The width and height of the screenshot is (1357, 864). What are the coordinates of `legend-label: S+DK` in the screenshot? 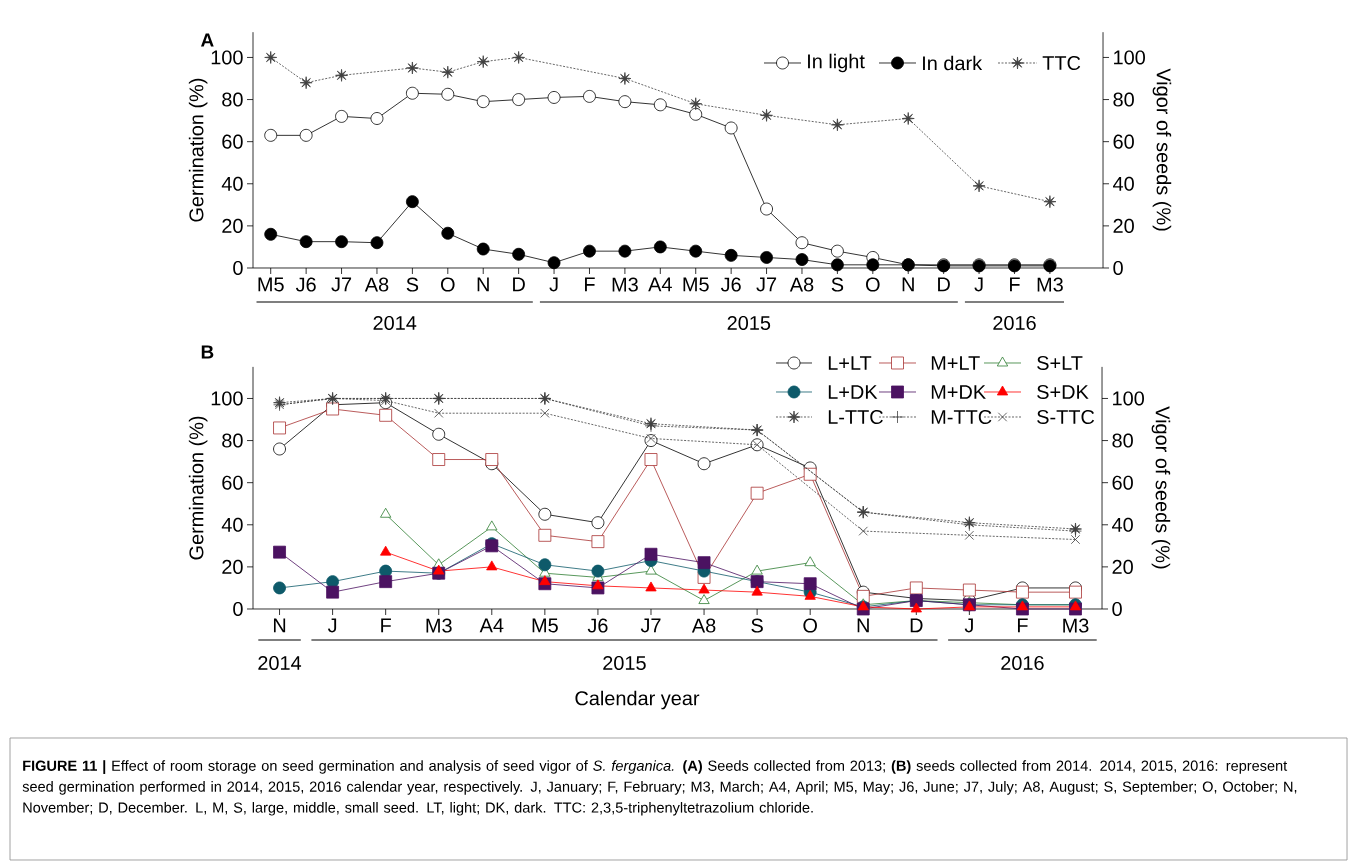 It's located at (1063, 392).